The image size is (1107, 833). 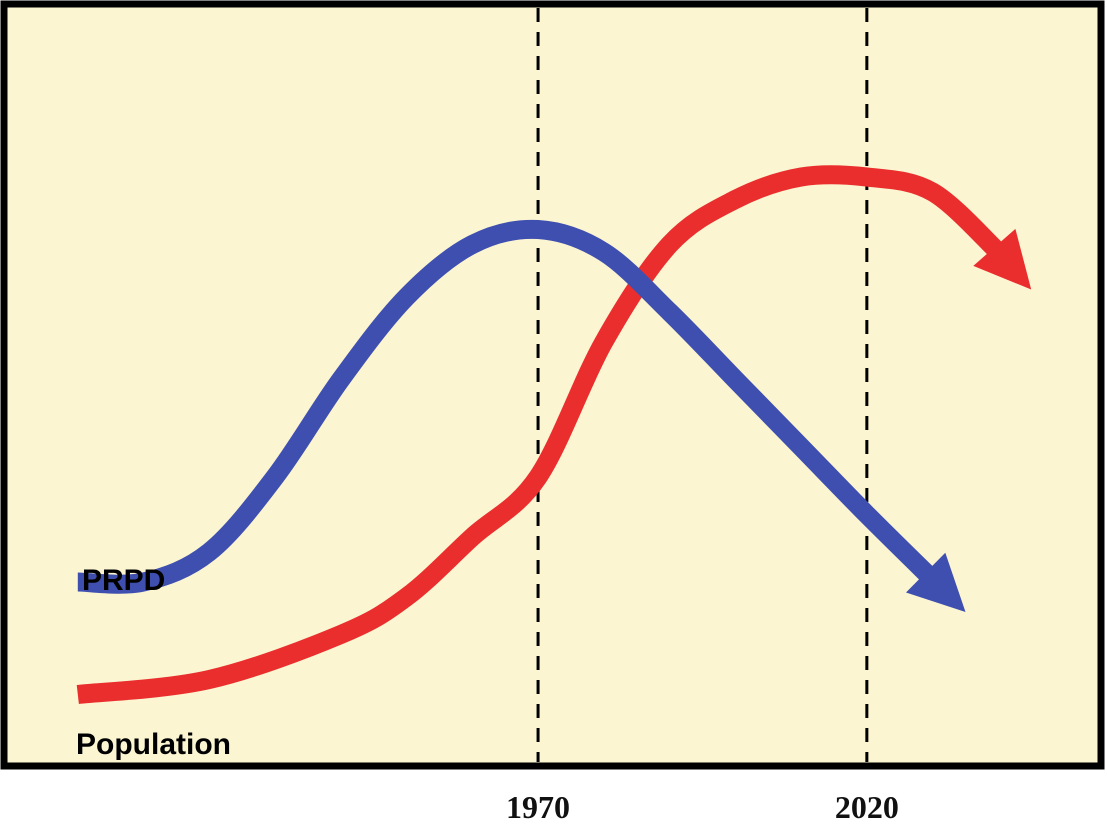 I want to click on series-label-population: Population, so click(x=153, y=744).